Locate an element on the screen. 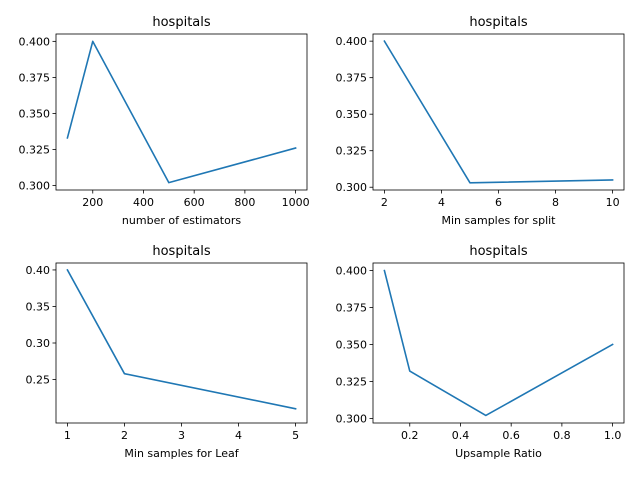 This screenshot has height=480, width=640. x-tick-label: 1.0 is located at coordinates (613, 435).